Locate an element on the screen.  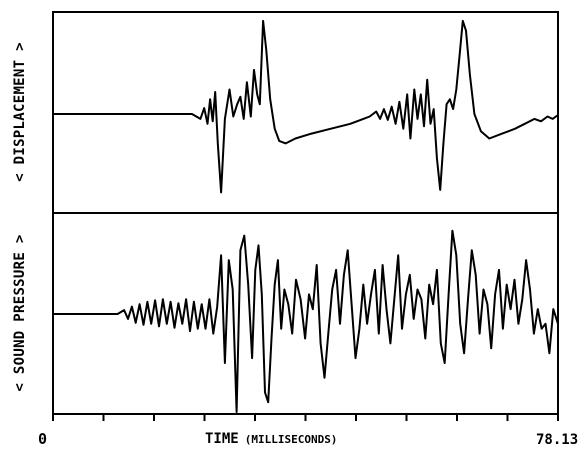
x-axis-title: TIME (MILLISECONDS) is located at coordinates (271, 439).